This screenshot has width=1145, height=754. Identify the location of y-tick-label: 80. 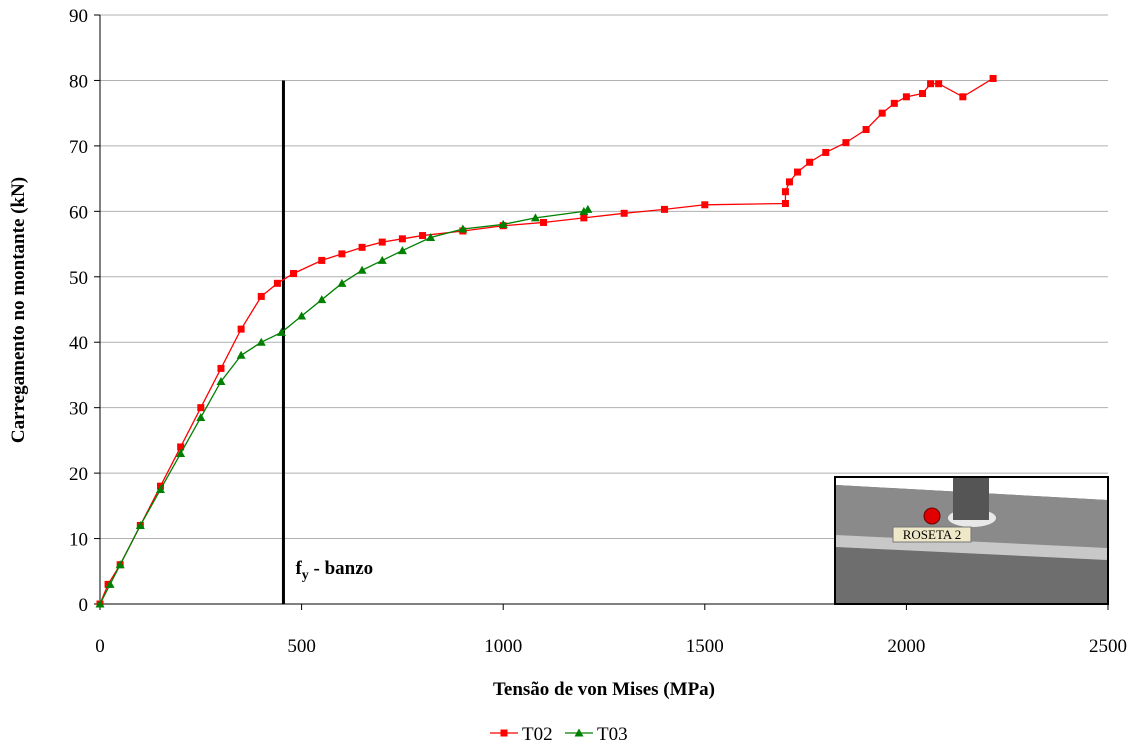
(78, 81).